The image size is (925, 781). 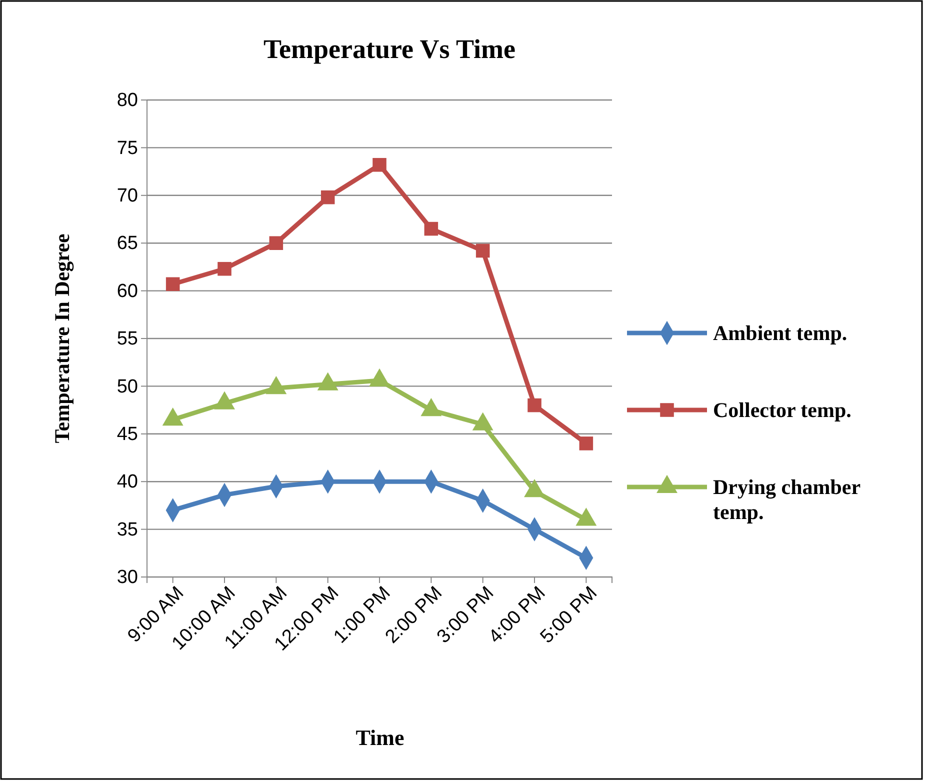 What do you see at coordinates (127, 243) in the screenshot?
I see `y-tick-label: 65` at bounding box center [127, 243].